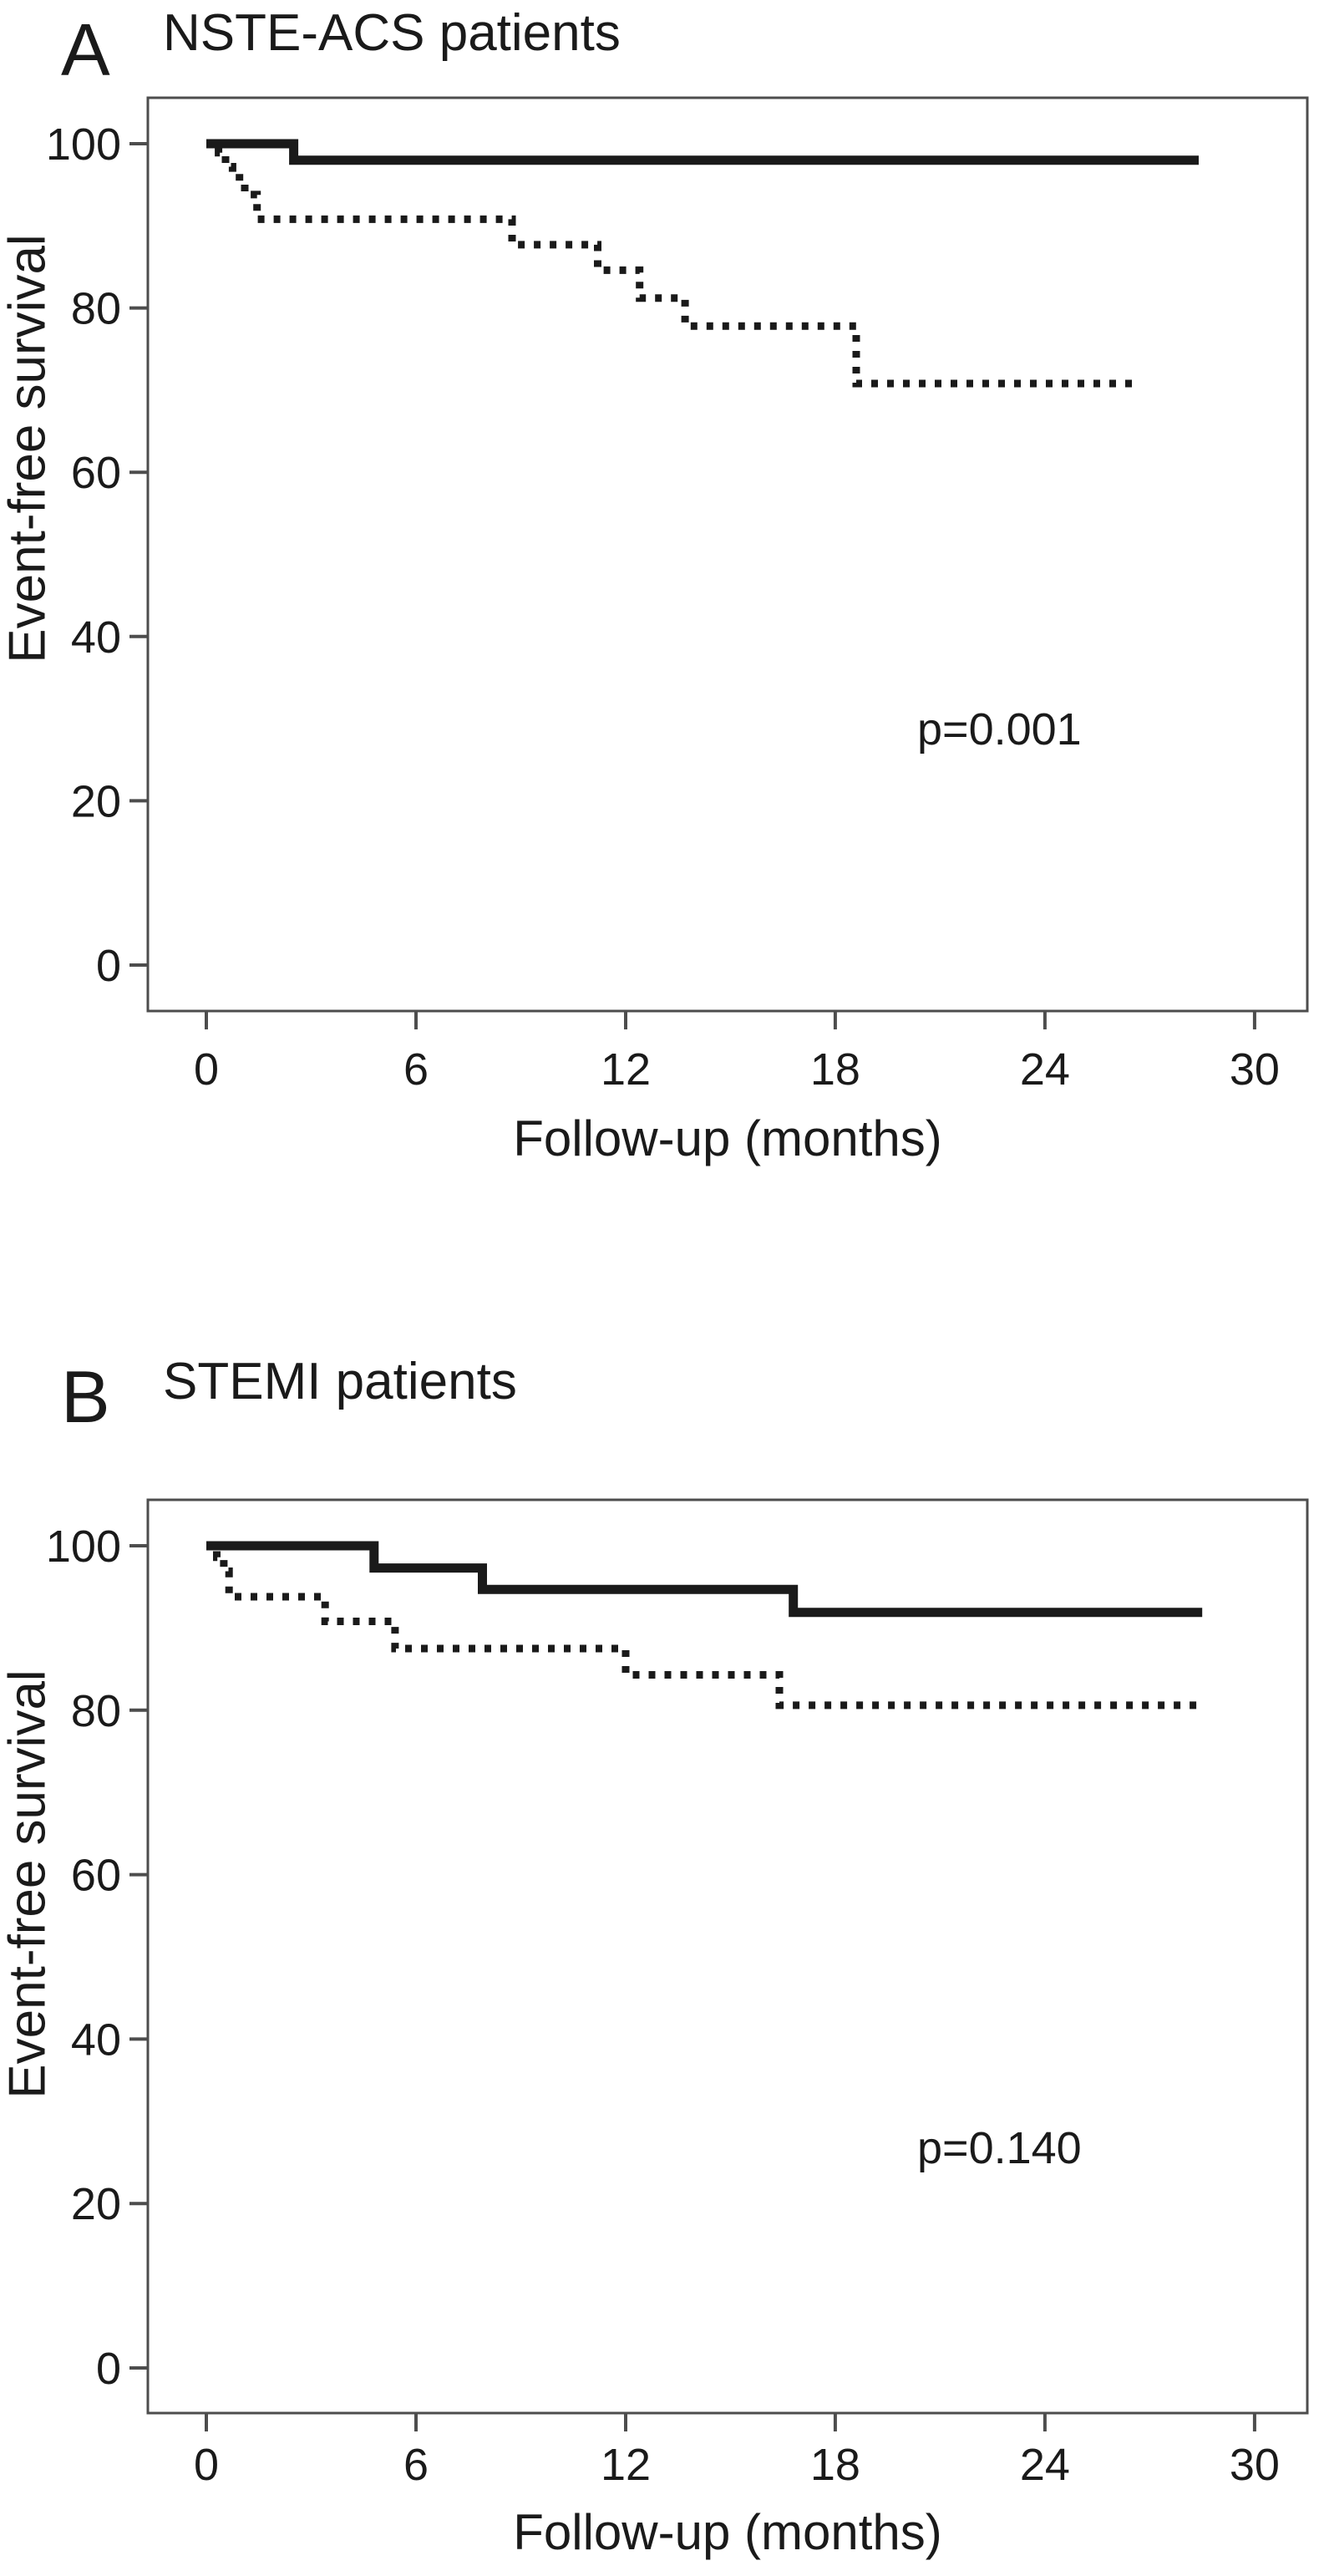 This screenshot has height=2576, width=1319. Describe the element at coordinates (85, 49) in the screenshot. I see `panel-a-letter: A` at that location.